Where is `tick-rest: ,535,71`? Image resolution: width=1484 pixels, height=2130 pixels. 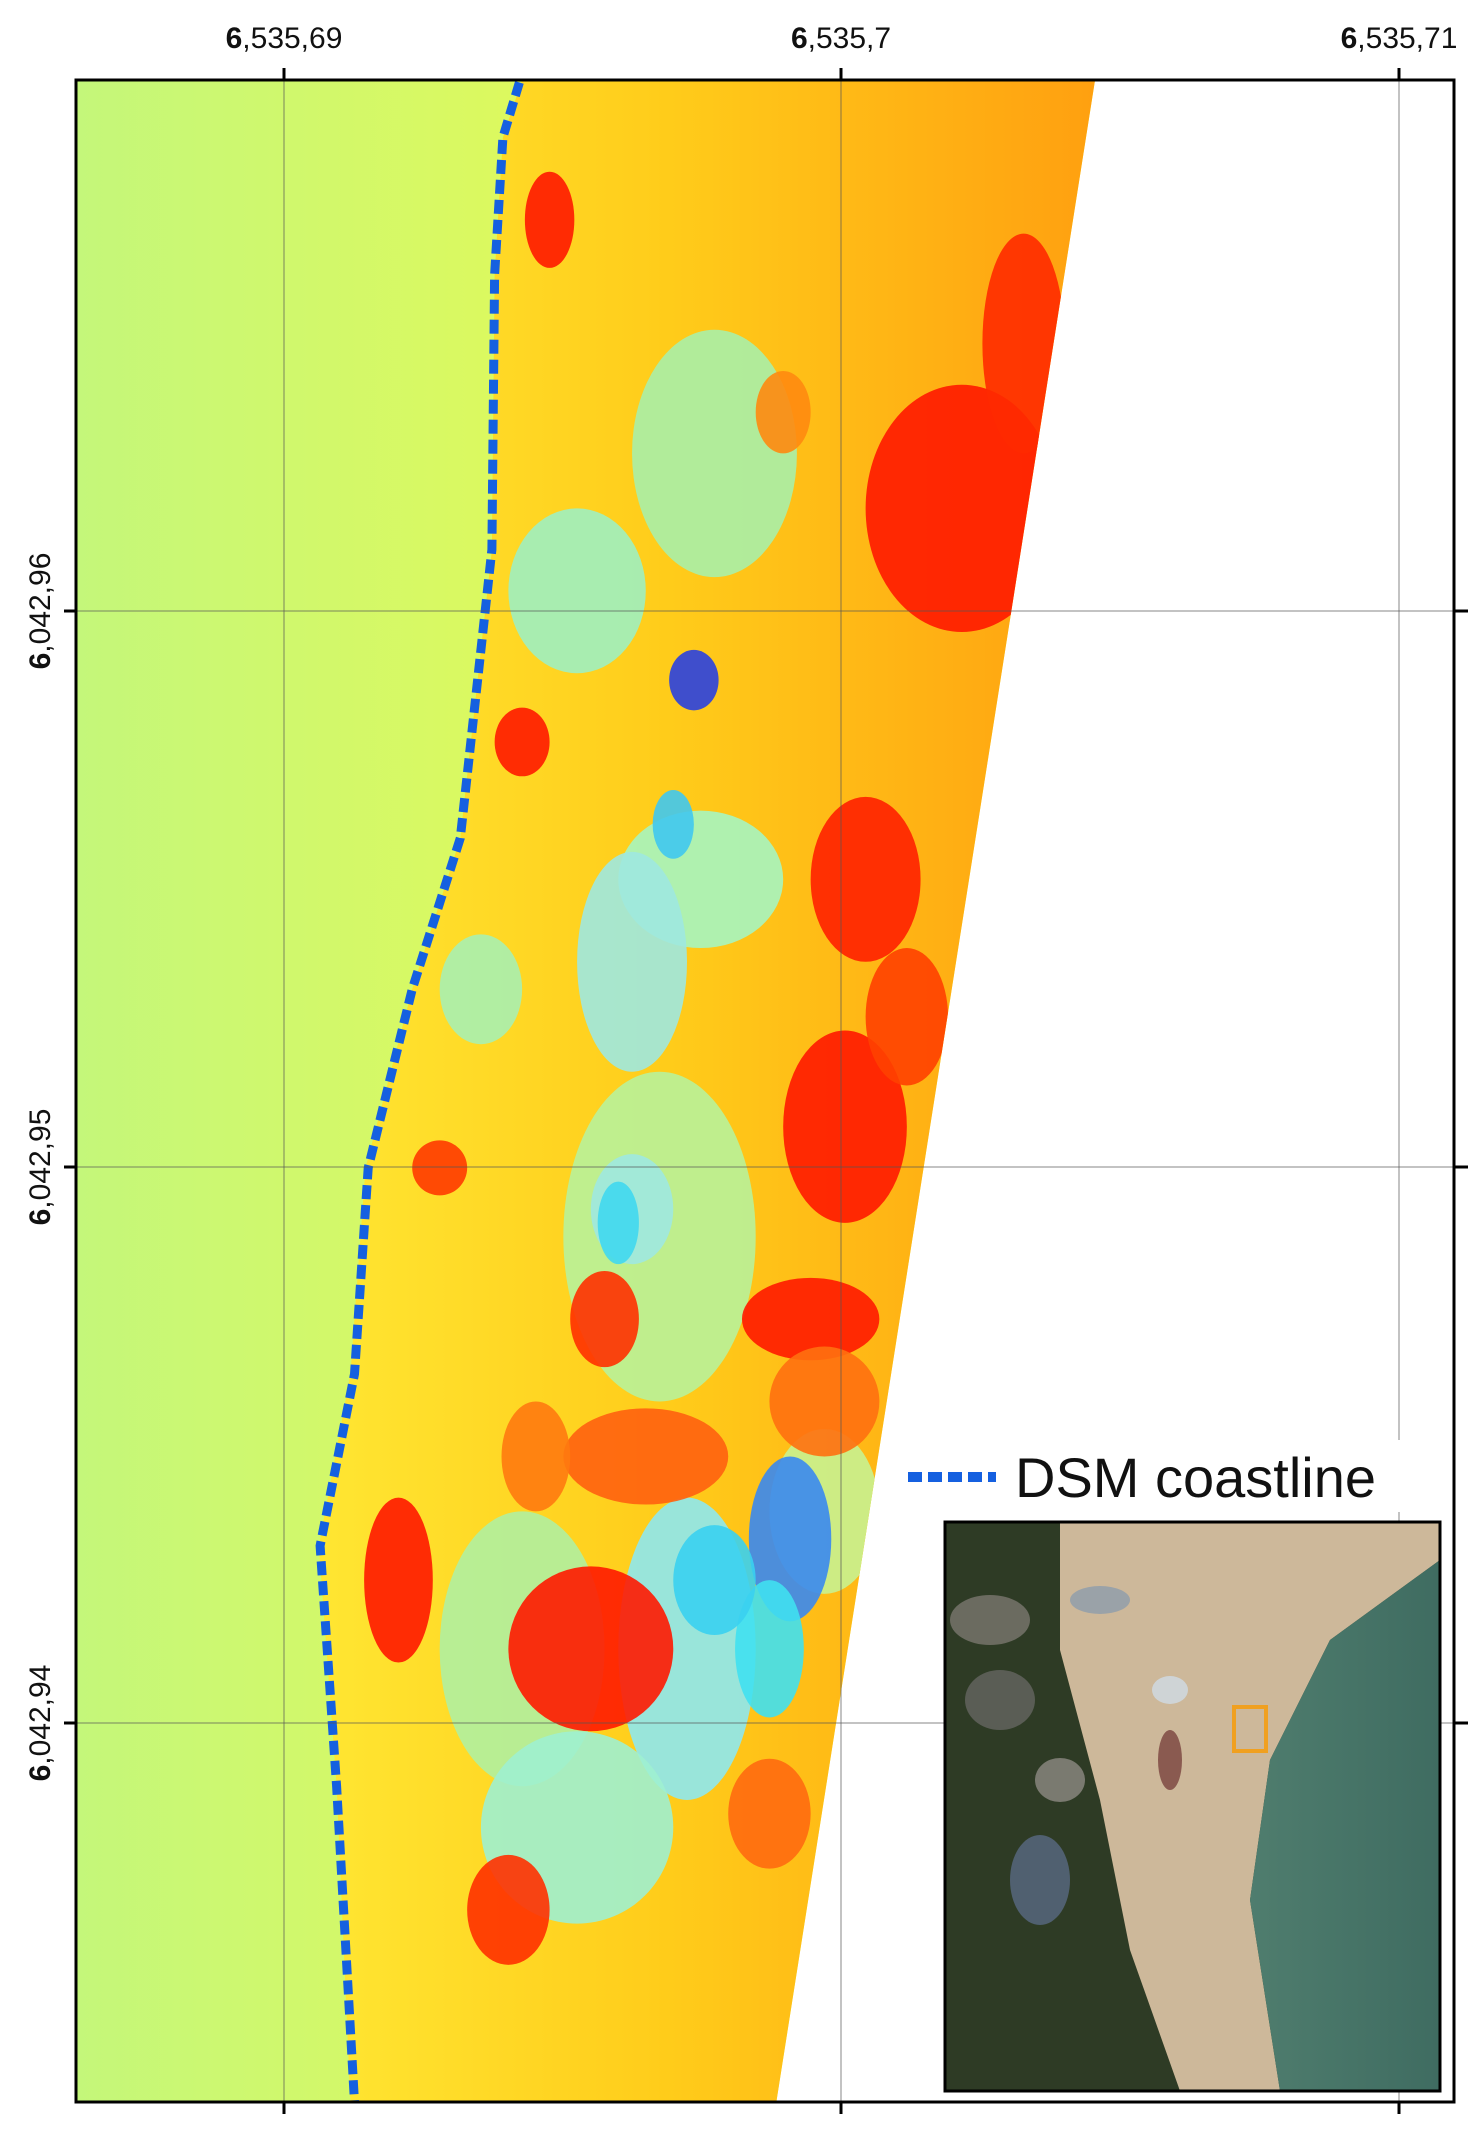 tick-rest: ,535,71 is located at coordinates (1407, 38).